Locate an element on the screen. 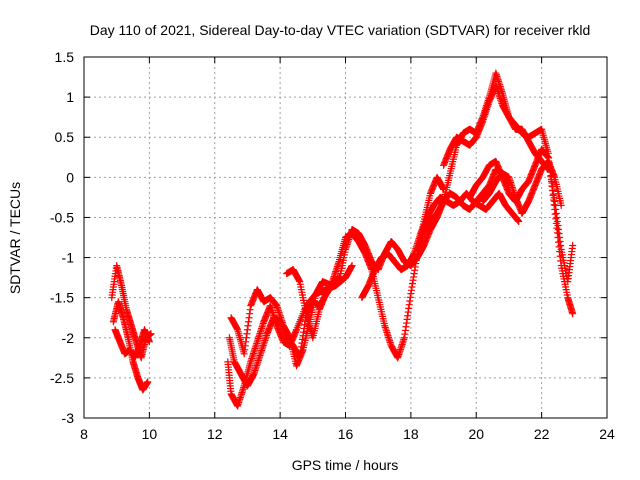  x-tick-label: 12 is located at coordinates (215, 434).